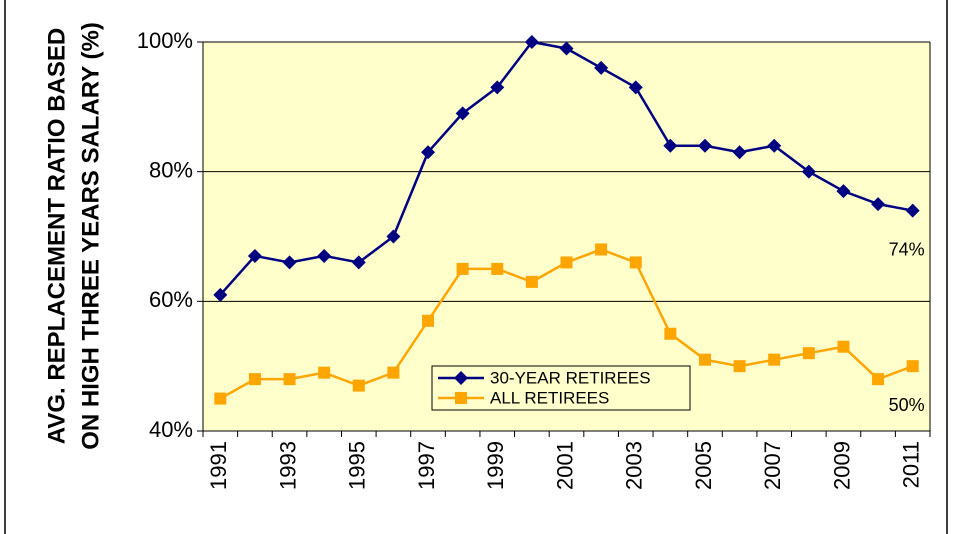 This screenshot has width=957, height=534. I want to click on x-tick-label: 1995, so click(357, 465).